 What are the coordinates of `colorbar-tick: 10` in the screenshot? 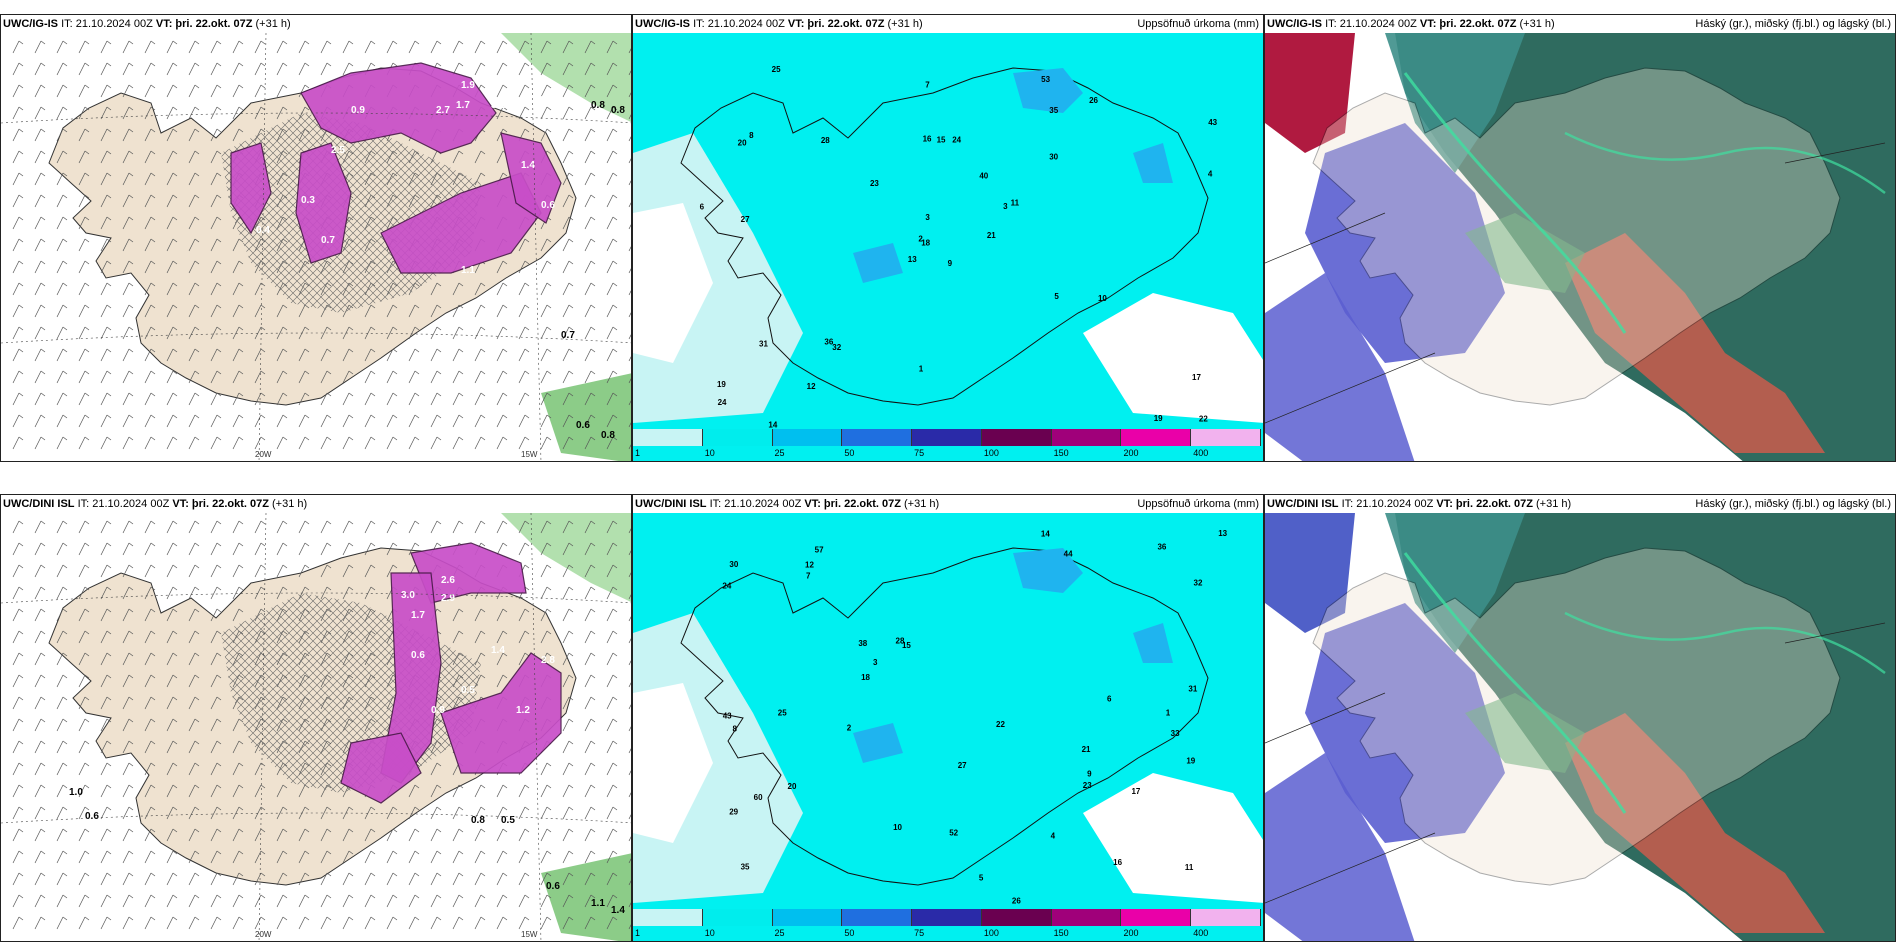 It's located at (709, 453).